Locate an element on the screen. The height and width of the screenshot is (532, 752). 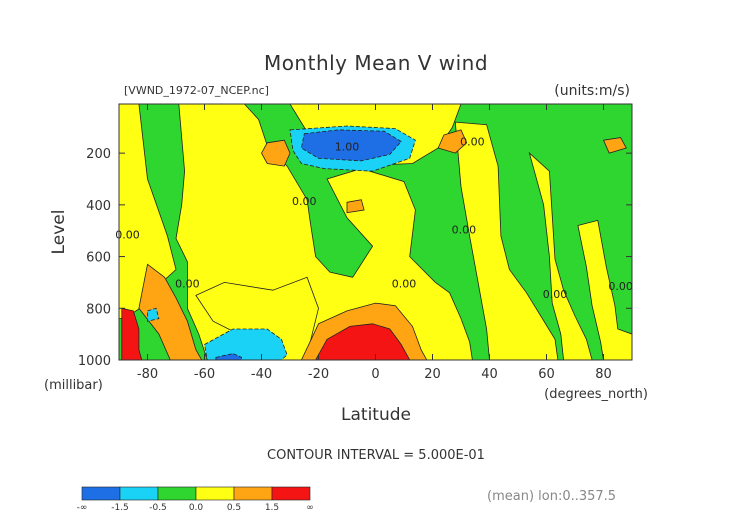
y-tick-label-2: 600 is located at coordinates (98, 258).